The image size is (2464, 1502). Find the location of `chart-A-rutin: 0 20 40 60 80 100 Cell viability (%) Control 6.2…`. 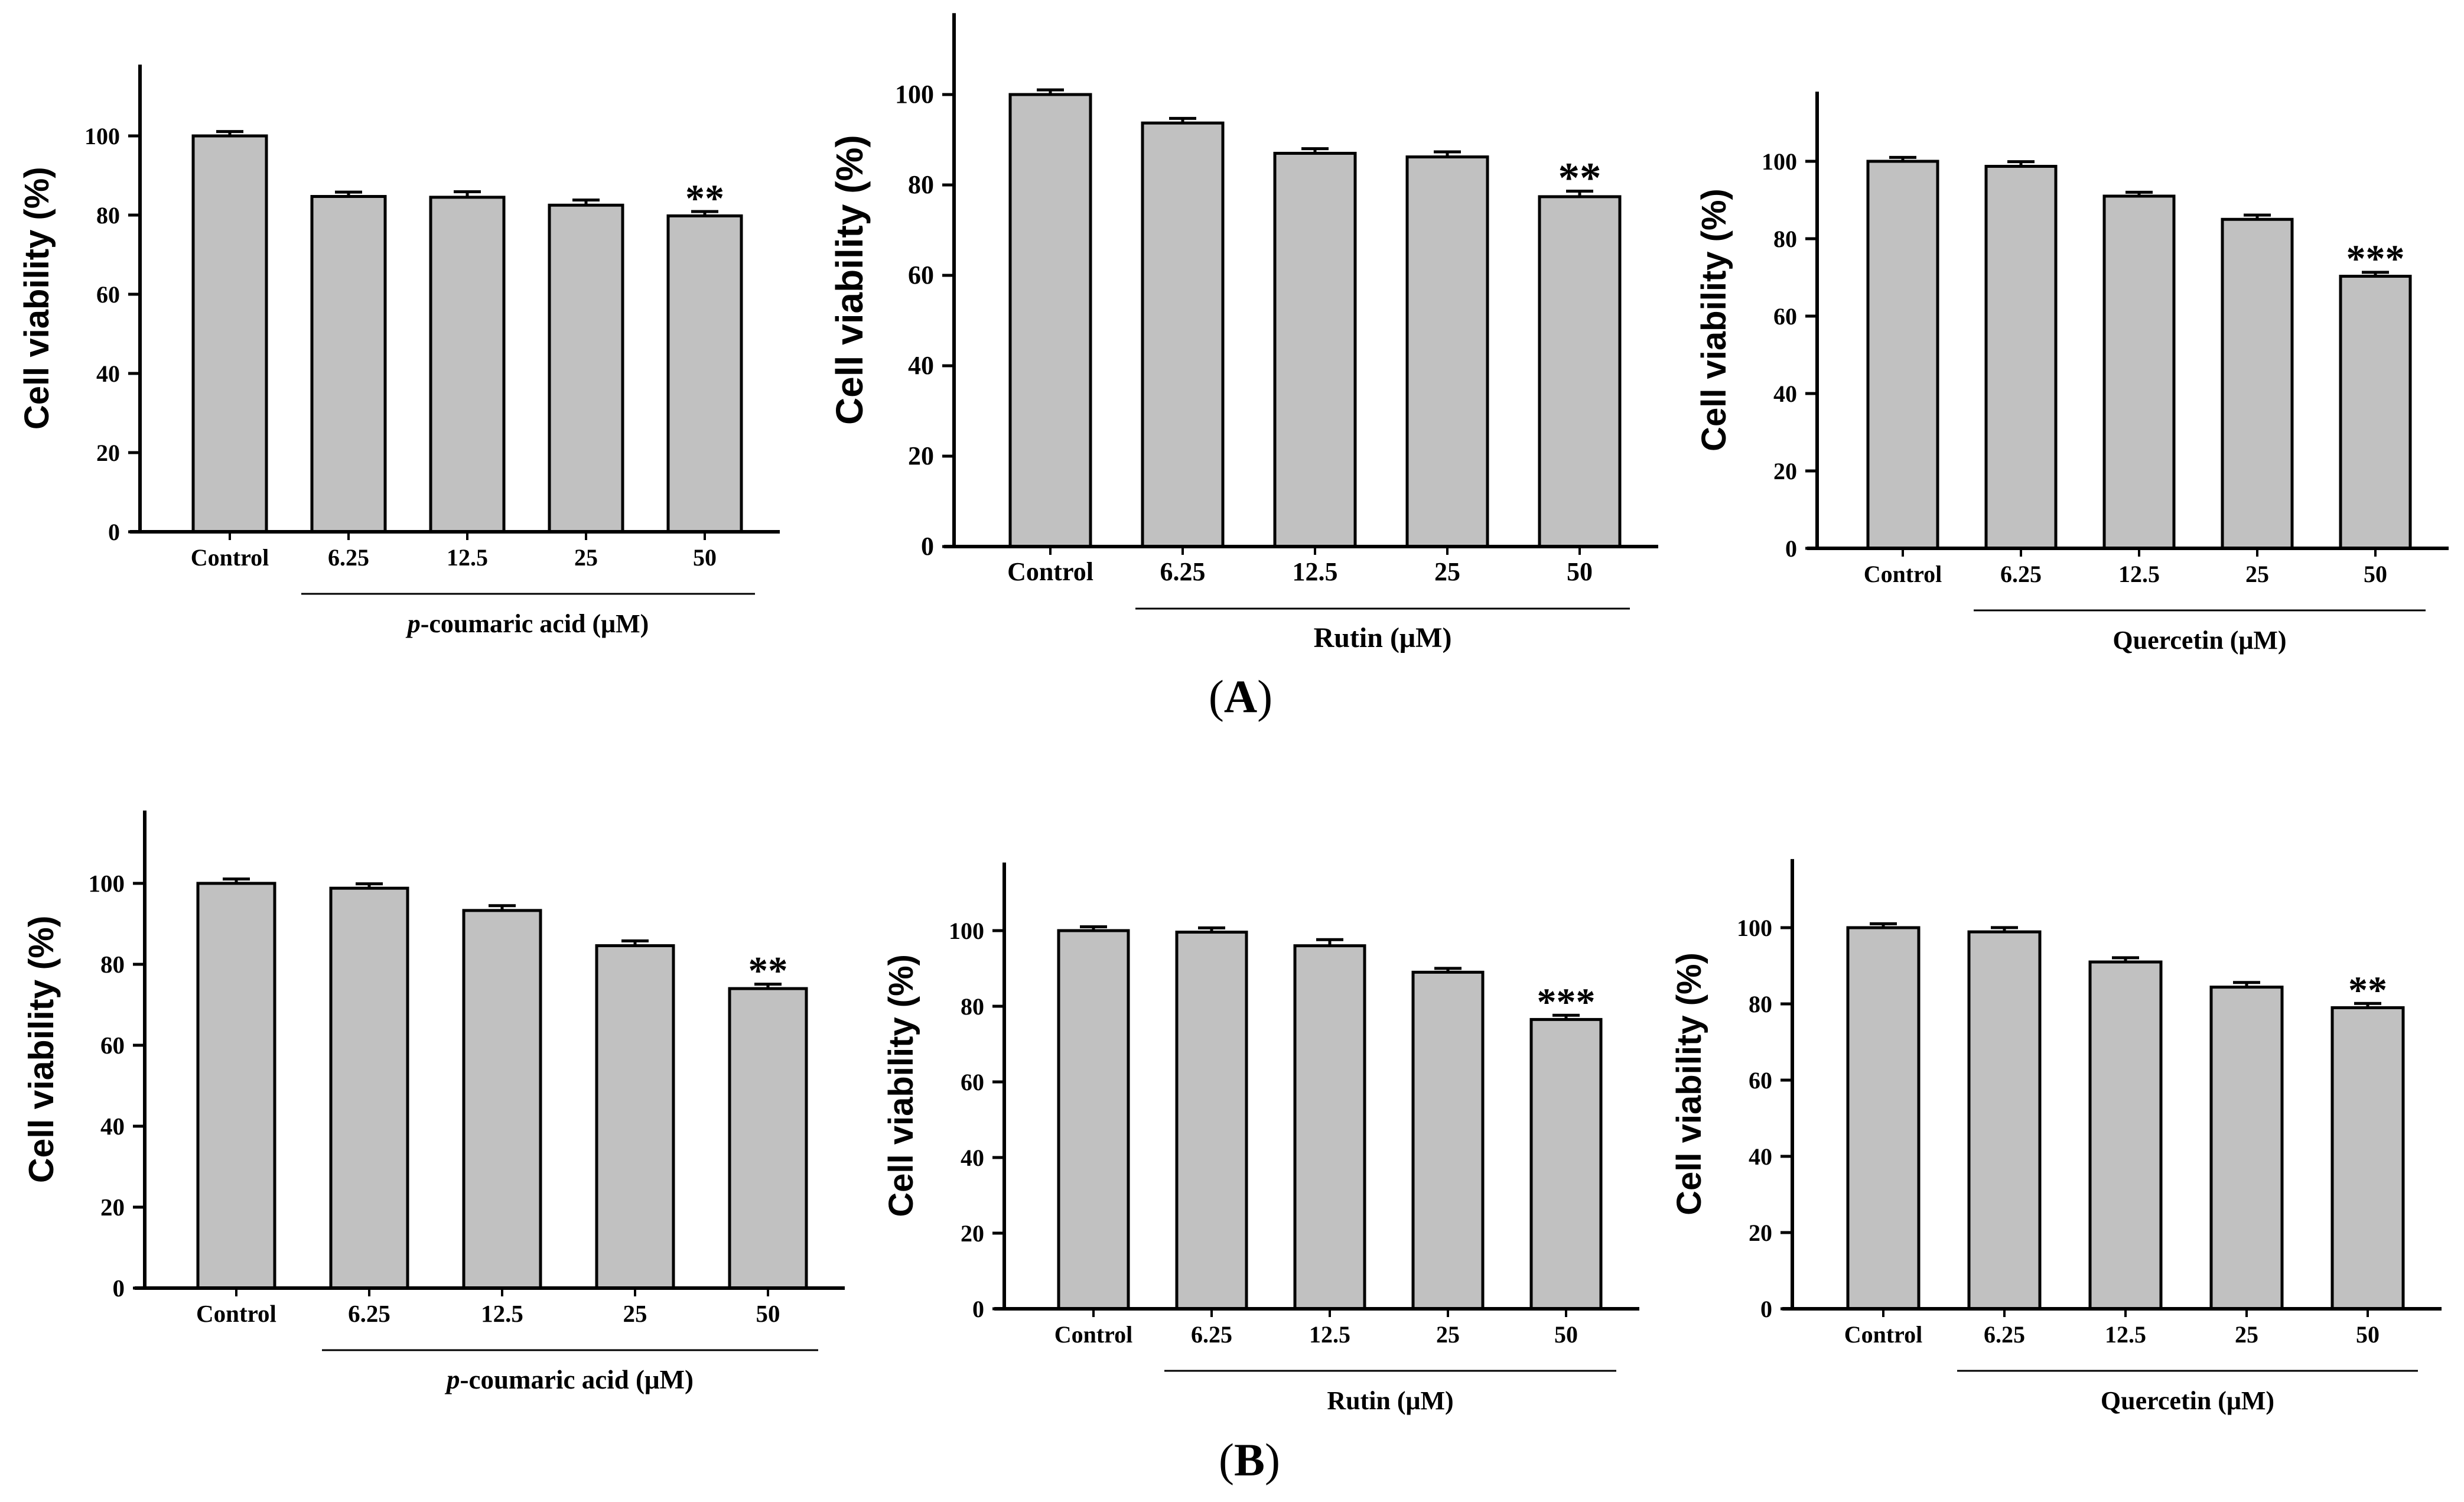

chart-A-rutin: 0 20 40 60 80 100 Cell viability (%) Control 6.2… is located at coordinates (1243, 333).